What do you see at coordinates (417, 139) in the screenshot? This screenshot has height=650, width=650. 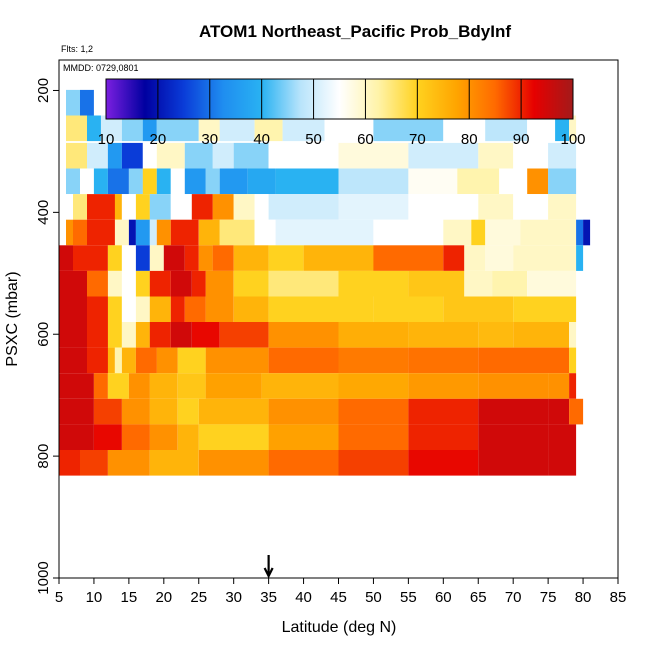 I see `colorbar-tick-label: 70` at bounding box center [417, 139].